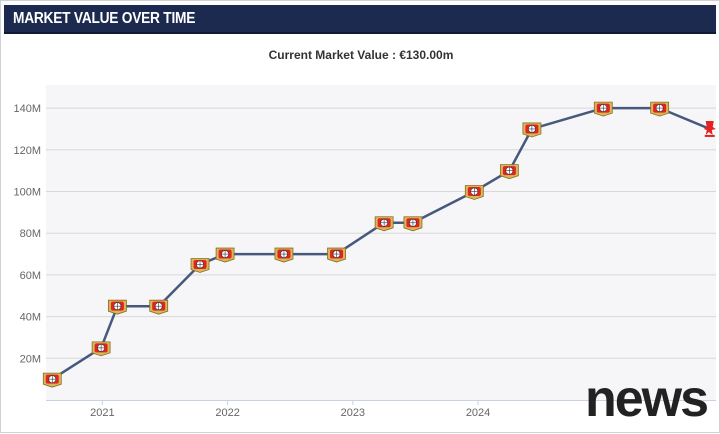  What do you see at coordinates (27, 151) in the screenshot?
I see `y-tick-label: 120M` at bounding box center [27, 151].